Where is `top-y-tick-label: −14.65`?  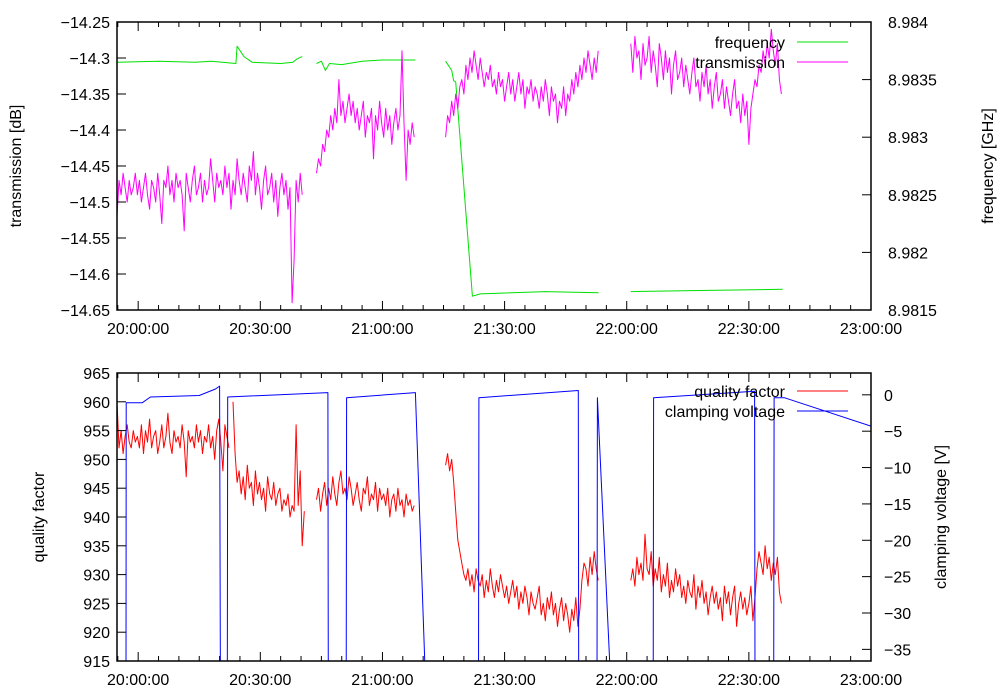
top-y-tick-label: −14.65 is located at coordinates (85, 311).